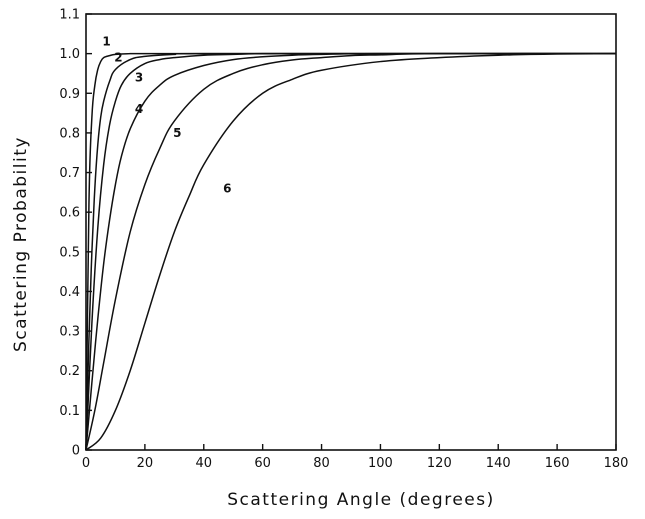  What do you see at coordinates (139, 109) in the screenshot?
I see `curve-label-4: 4` at bounding box center [139, 109].